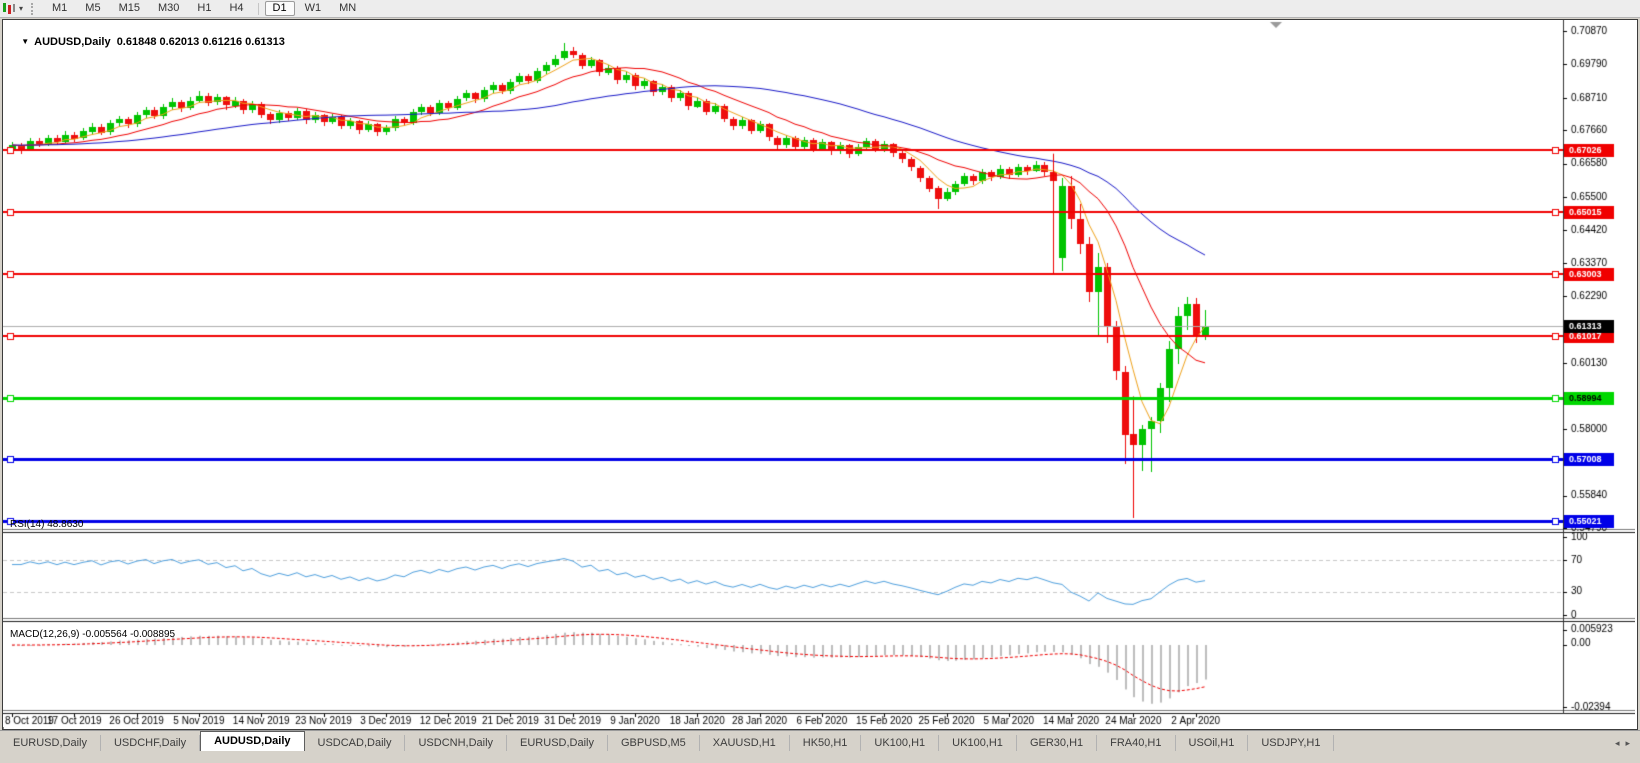 This screenshot has width=1640, height=763. What do you see at coordinates (236, 8) in the screenshot?
I see `timeframe-h4-button: H4` at bounding box center [236, 8].